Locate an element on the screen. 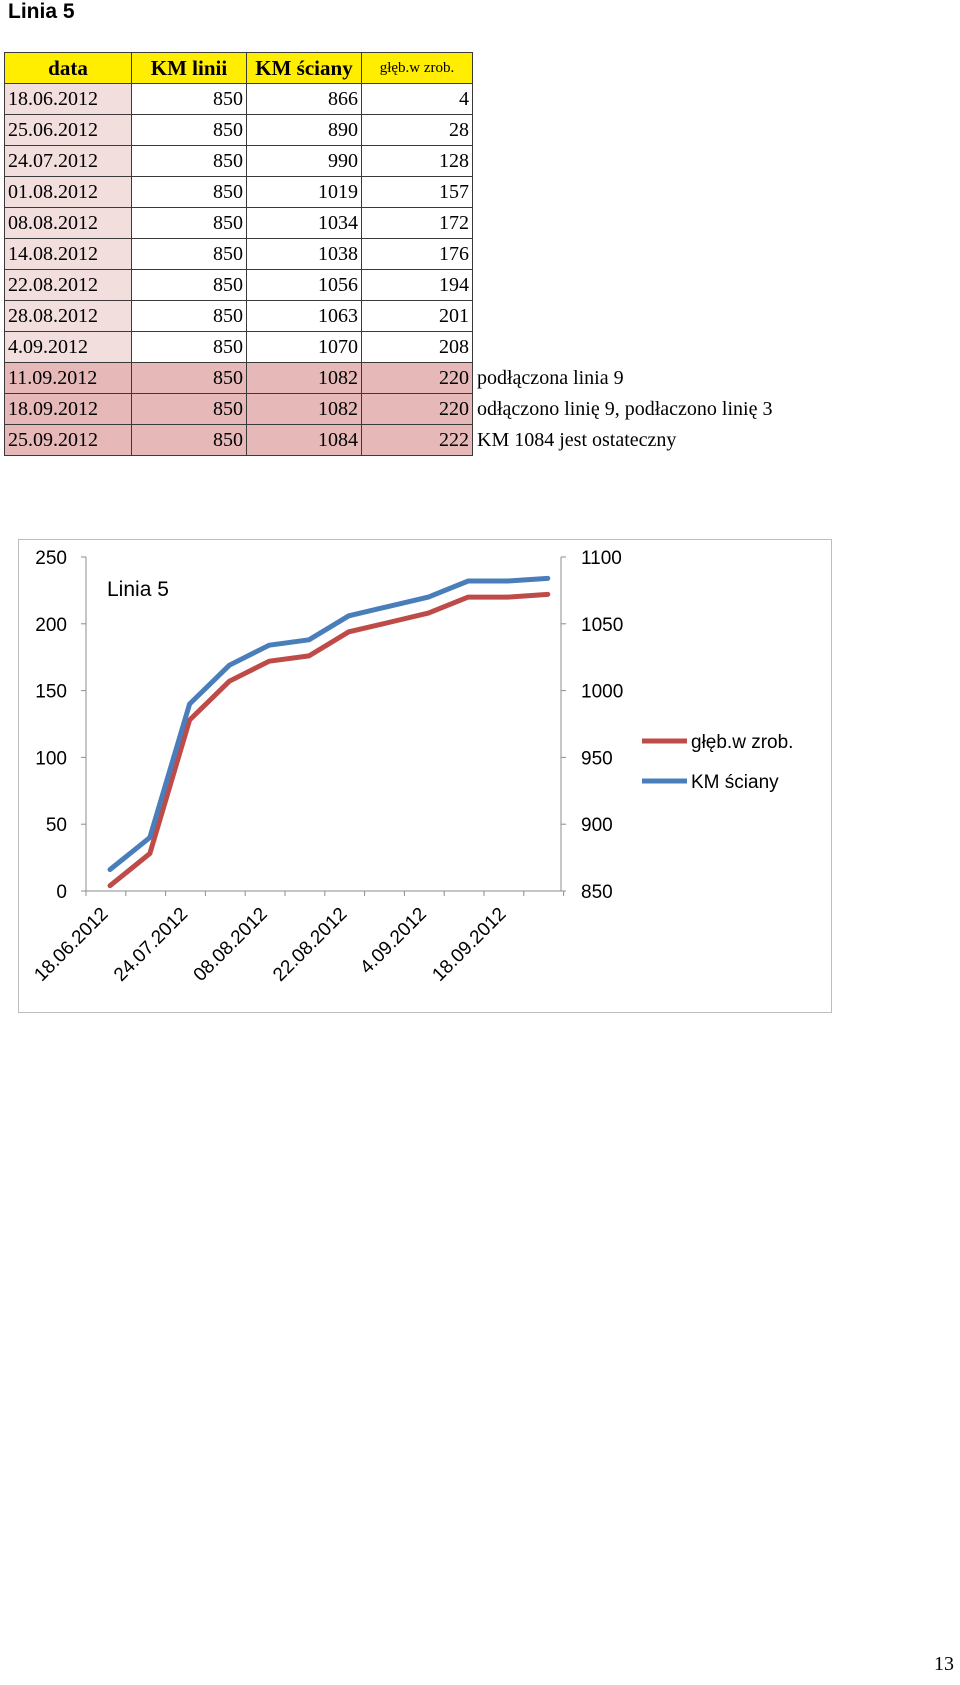 Image resolution: width=960 pixels, height=1685 pixels. cell-gleb: 208 is located at coordinates (417, 347).